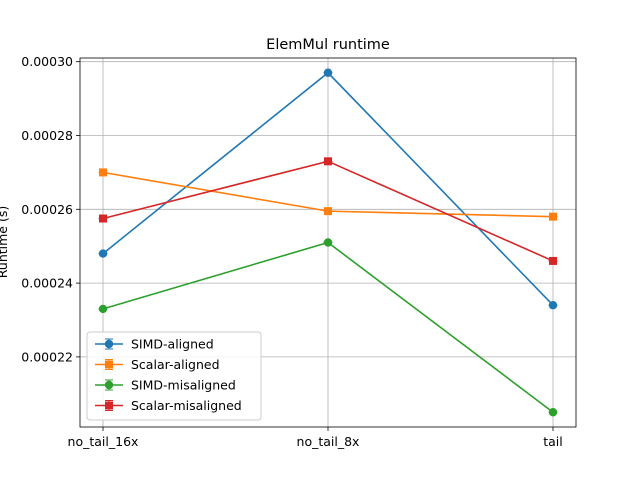 The height and width of the screenshot is (480, 640). What do you see at coordinates (47, 209) in the screenshot?
I see `y-tick-label: 0.00026` at bounding box center [47, 209].